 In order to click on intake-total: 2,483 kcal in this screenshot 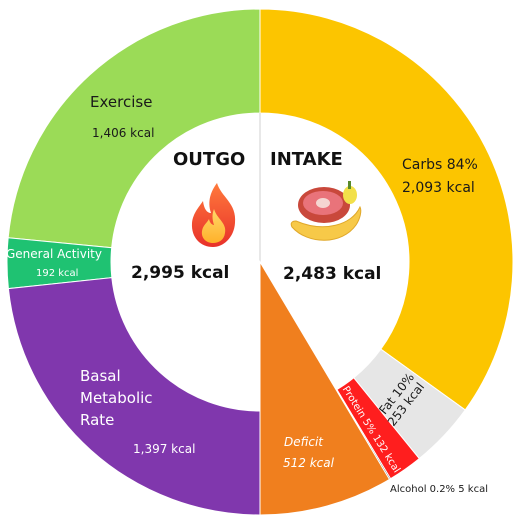, I will do `click(332, 274)`.